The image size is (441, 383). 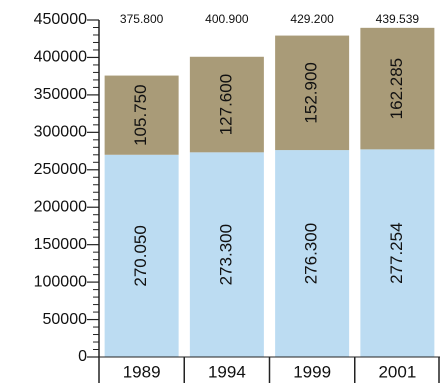 I want to click on total-label: 439.539, so click(x=398, y=19).